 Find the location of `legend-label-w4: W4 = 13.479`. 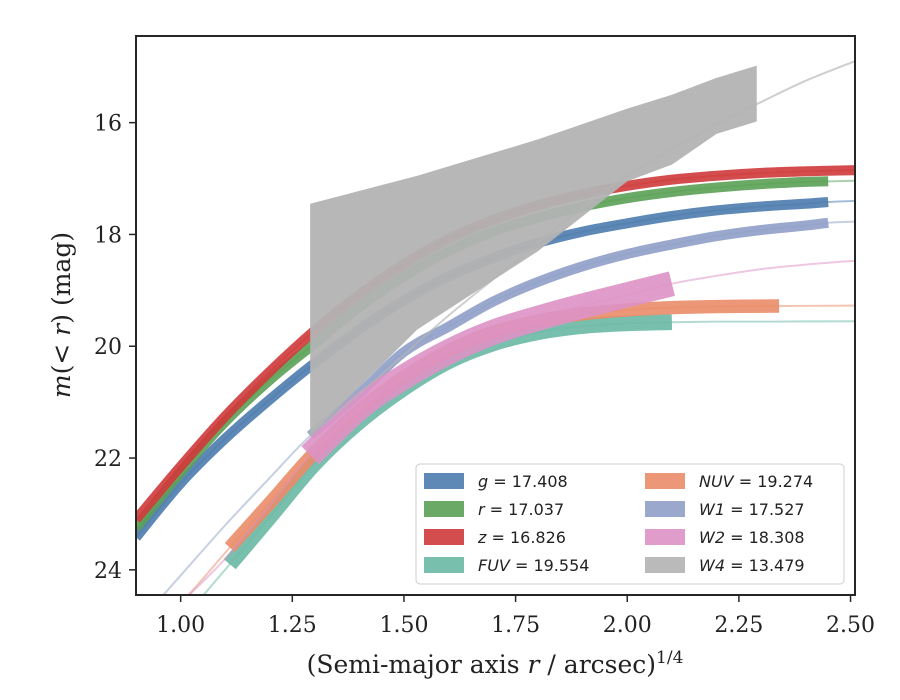

legend-label-w4: W4 = 13.479 is located at coordinates (752, 565).